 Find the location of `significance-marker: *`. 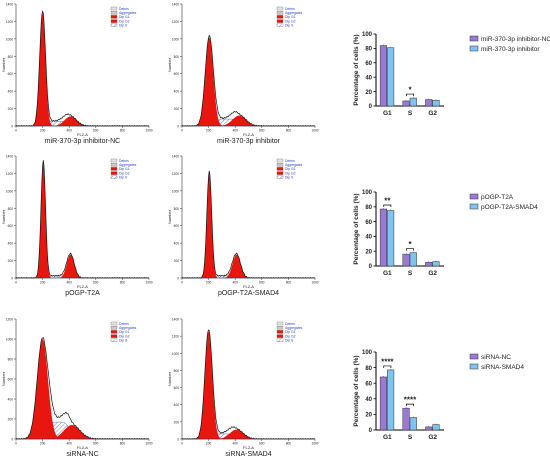

significance-marker: * is located at coordinates (410, 244).